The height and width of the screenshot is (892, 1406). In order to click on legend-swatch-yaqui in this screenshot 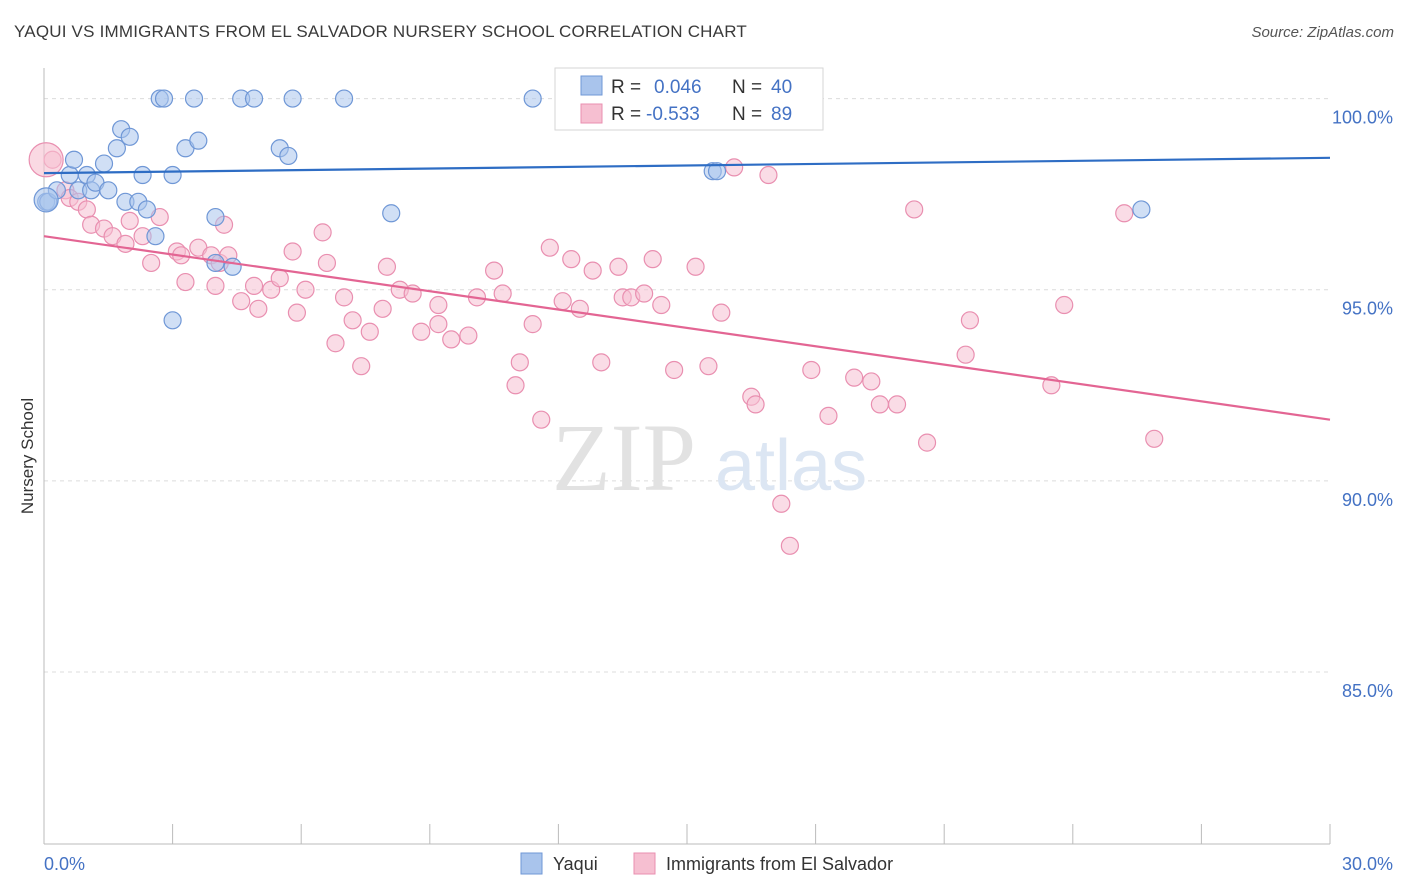, I will do `click(591, 85)`.